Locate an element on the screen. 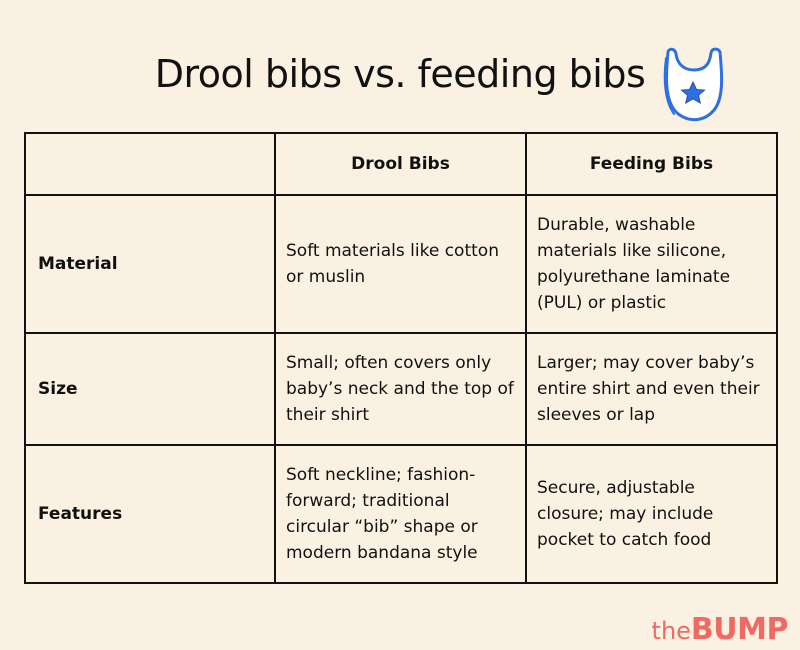 The width and height of the screenshot is (800, 650). row-label-material: Material is located at coordinates (150, 264).